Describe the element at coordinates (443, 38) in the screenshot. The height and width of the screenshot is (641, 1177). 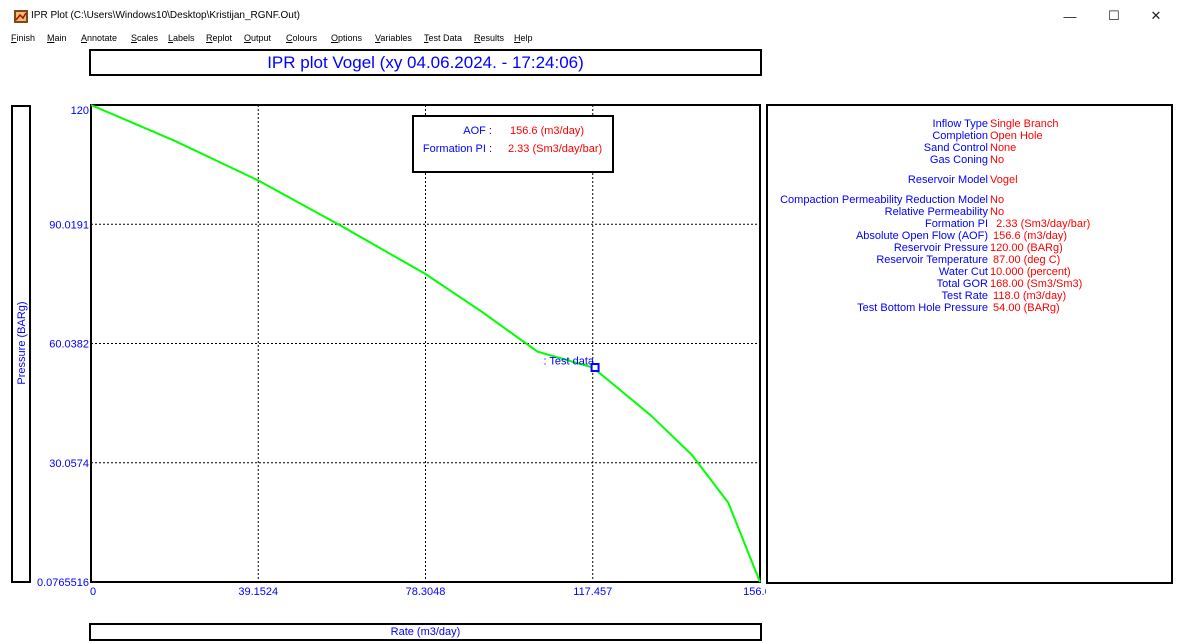
I see `menu-test-data: Test Data` at that location.